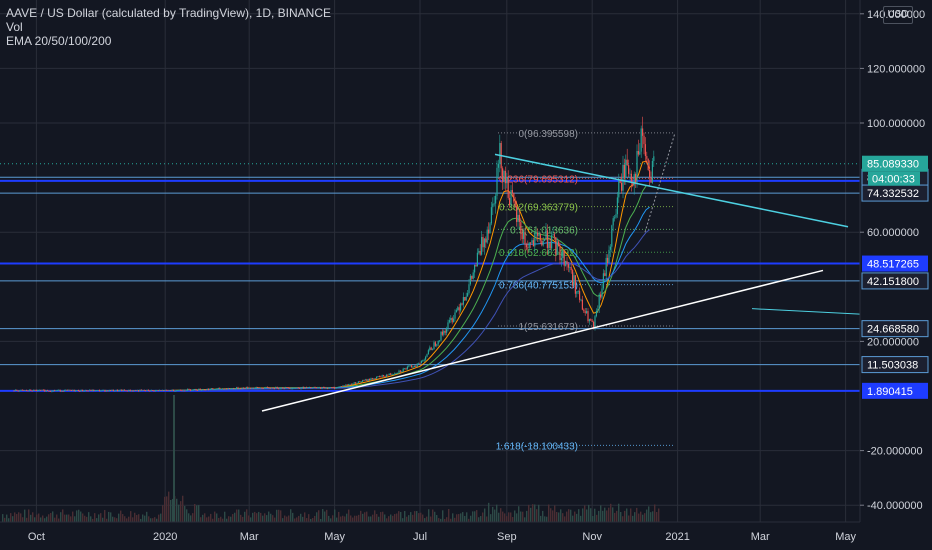 Image resolution: width=932 pixels, height=550 pixels. I want to click on time-tick-label: May, so click(845, 537).